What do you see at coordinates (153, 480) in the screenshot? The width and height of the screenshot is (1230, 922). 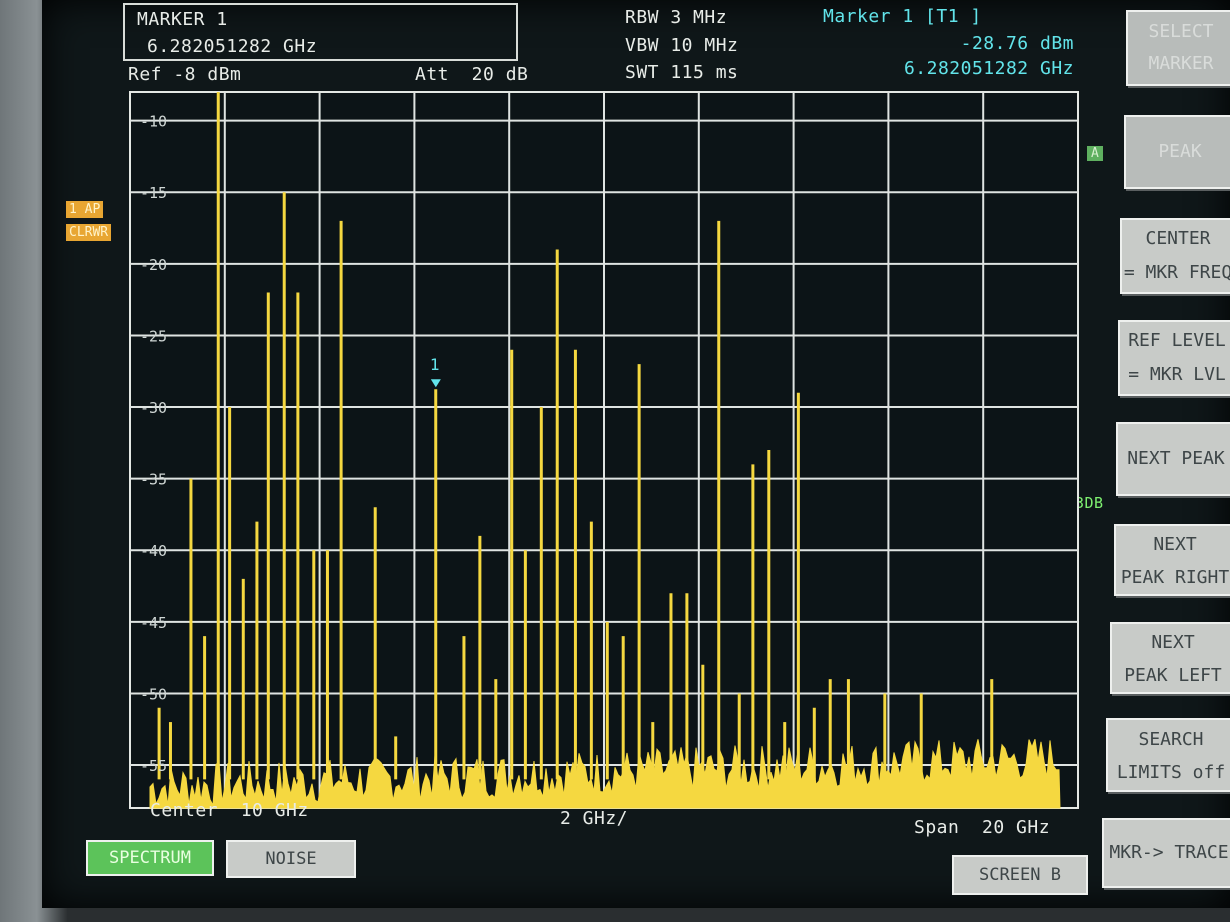 I see `y-tick-label: -35` at bounding box center [153, 480].